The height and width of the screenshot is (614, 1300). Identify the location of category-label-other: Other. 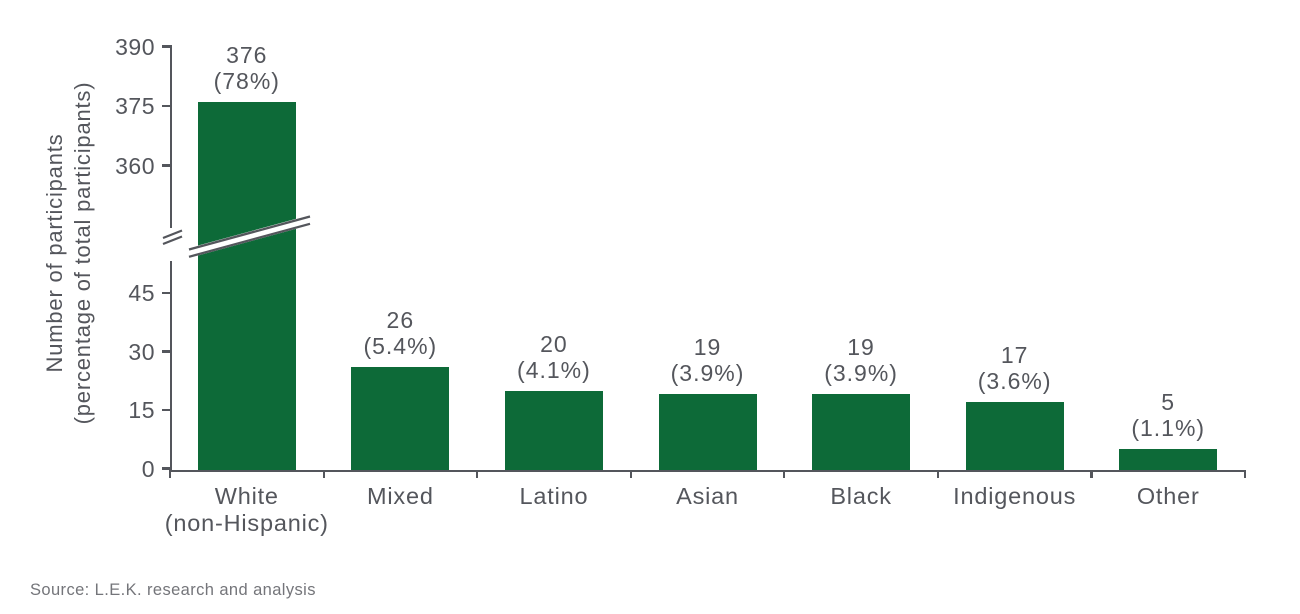
(1168, 496).